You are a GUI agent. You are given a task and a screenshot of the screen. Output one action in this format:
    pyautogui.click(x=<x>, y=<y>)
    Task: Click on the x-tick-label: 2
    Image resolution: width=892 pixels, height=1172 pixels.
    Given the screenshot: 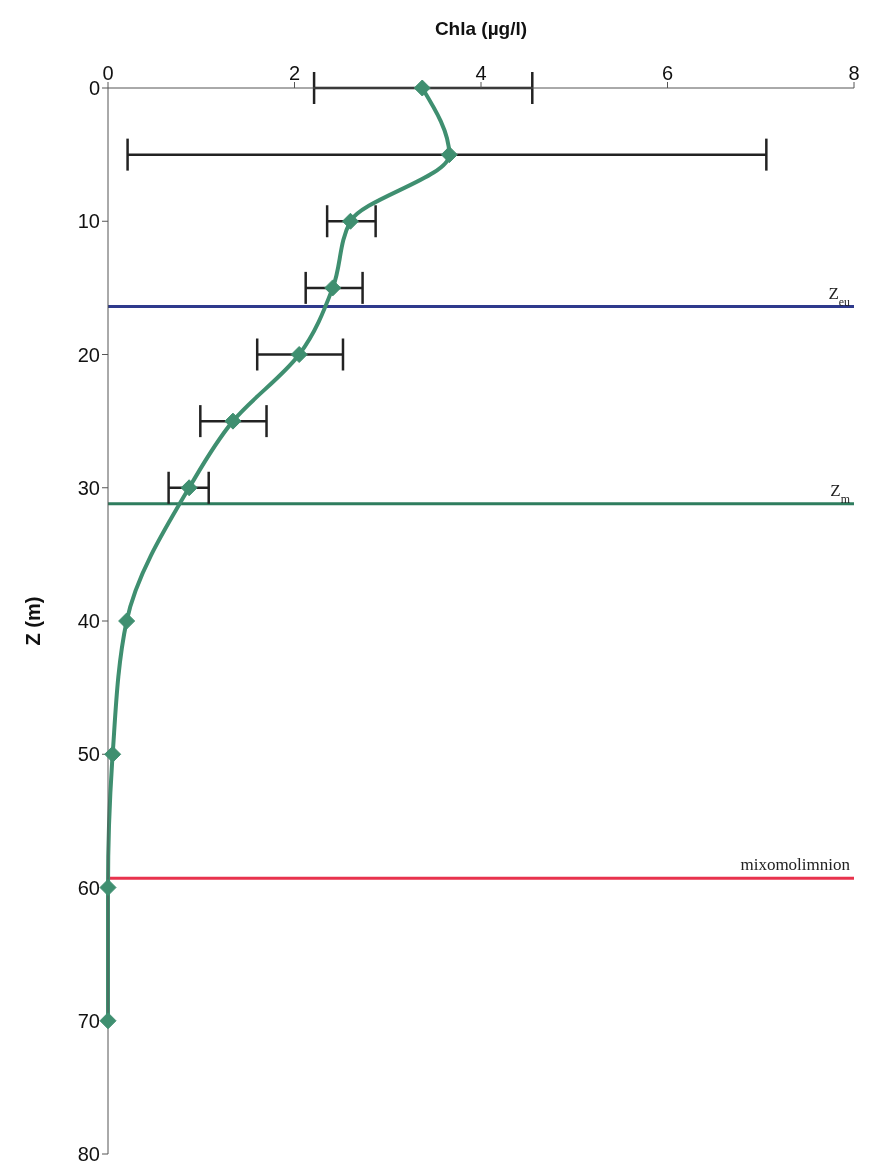 What is the action you would take?
    pyautogui.click(x=294, y=73)
    